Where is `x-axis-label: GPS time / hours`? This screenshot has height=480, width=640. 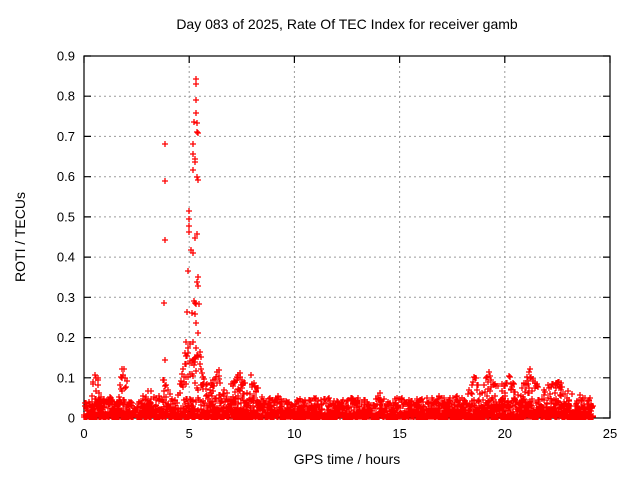
x-axis-label: GPS time / hours is located at coordinates (347, 459).